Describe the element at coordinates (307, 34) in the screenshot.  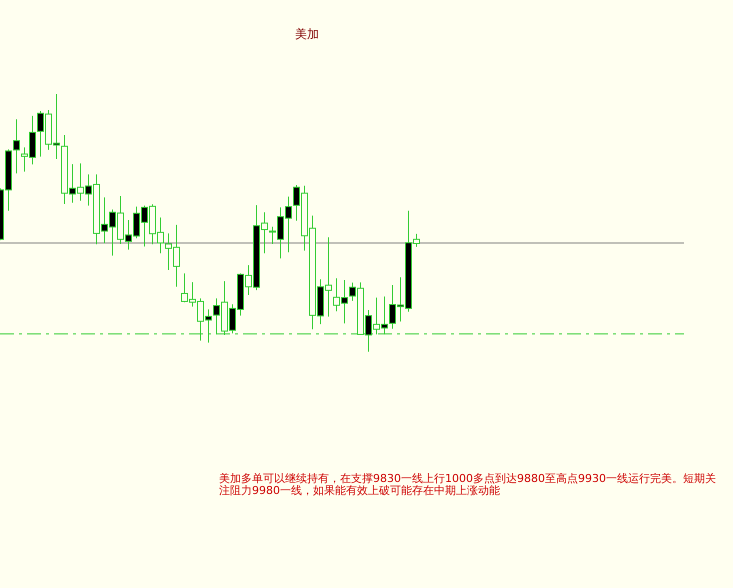
I see `chart-title: 美加` at that location.